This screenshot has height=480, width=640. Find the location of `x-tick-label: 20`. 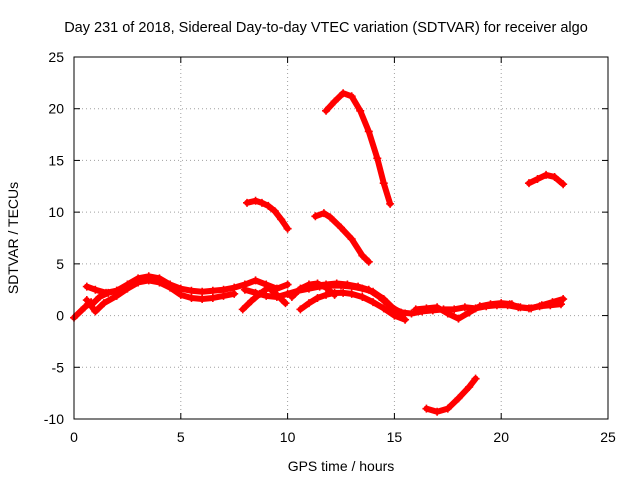

x-tick-label: 20 is located at coordinates (501, 437).